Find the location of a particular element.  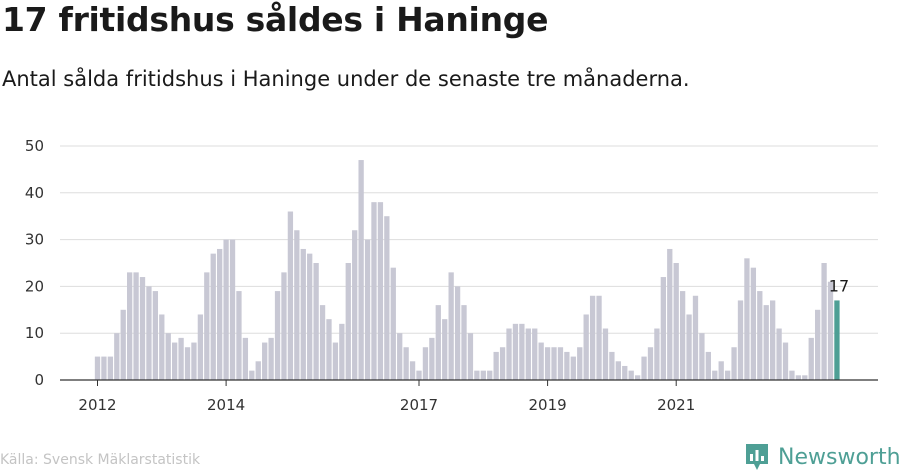

brand-logo: Newsworthy is located at coordinates (822, 457).